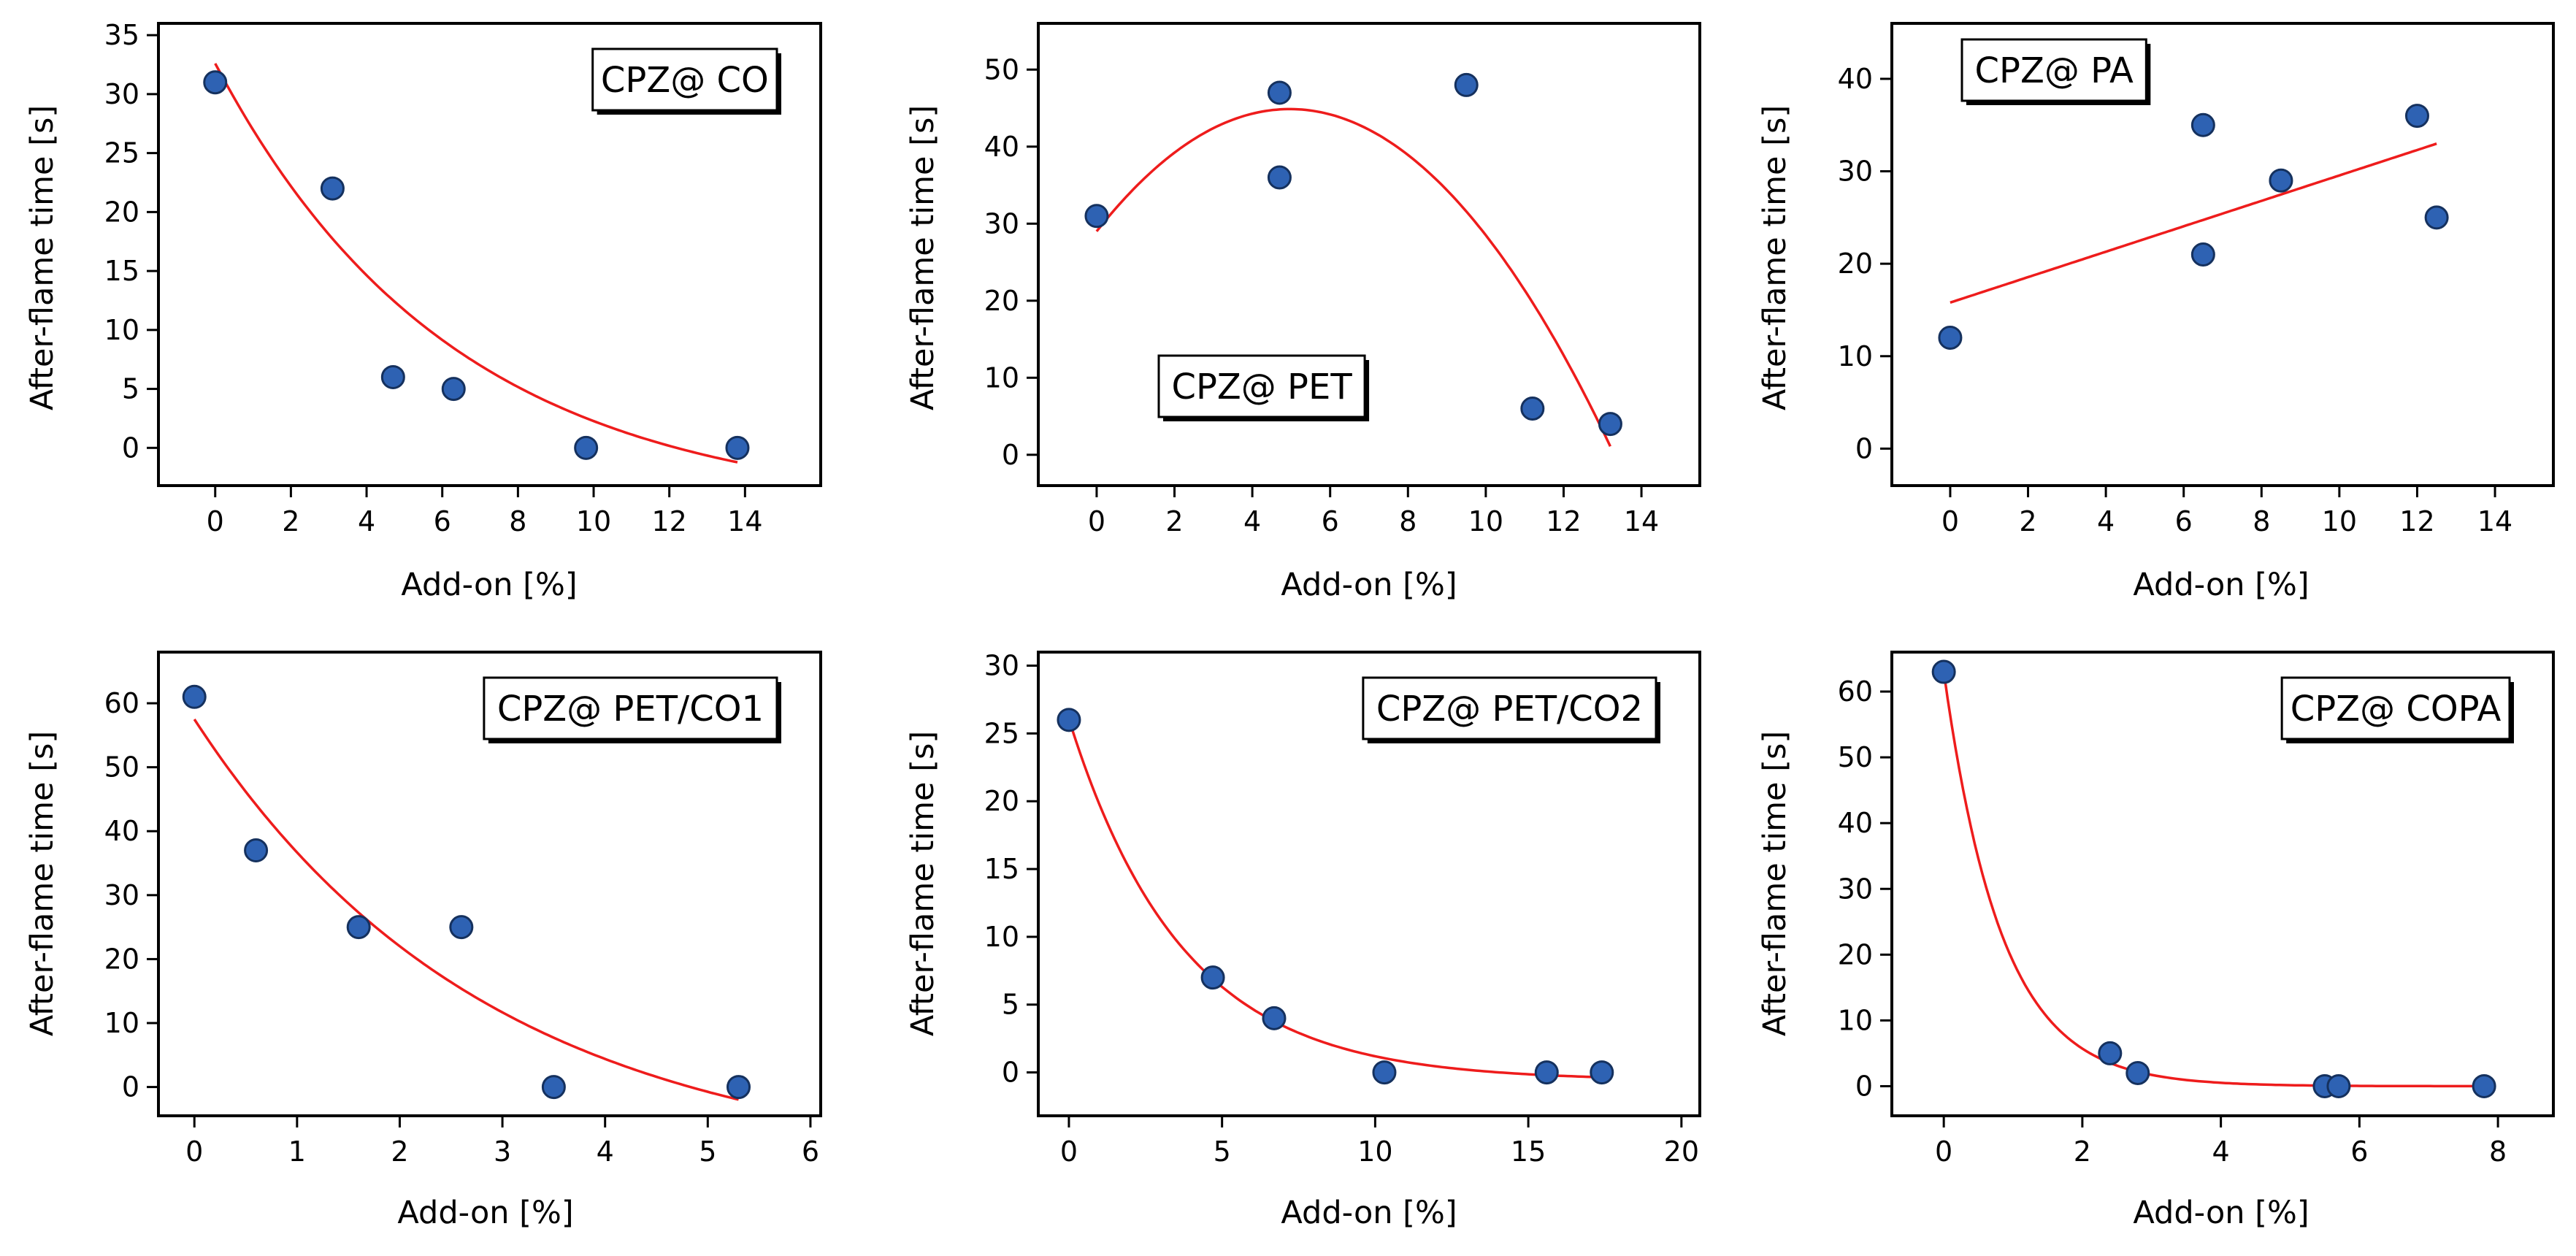 This screenshot has height=1256, width=2576. What do you see at coordinates (1263, 387) in the screenshot?
I see `panel-label-pet: CPZ@ PET` at bounding box center [1263, 387].